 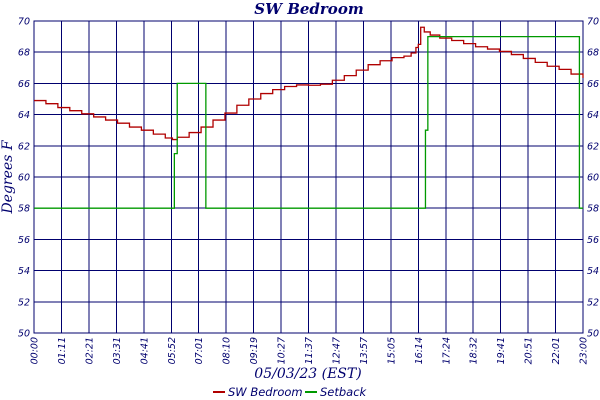 I want to click on x-axis-title: 05/03/23 (EST), so click(x=307, y=374).